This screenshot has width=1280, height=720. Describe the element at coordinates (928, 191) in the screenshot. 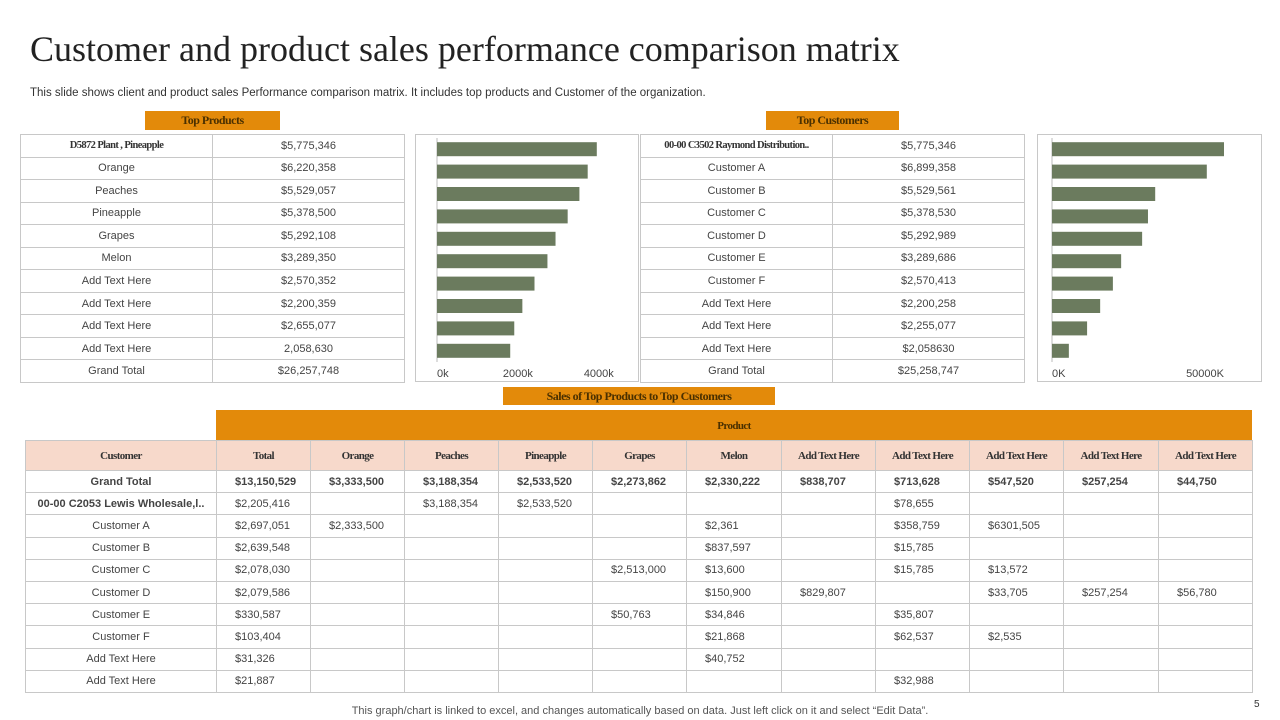

I see `table-cell: $5,529,561` at that location.